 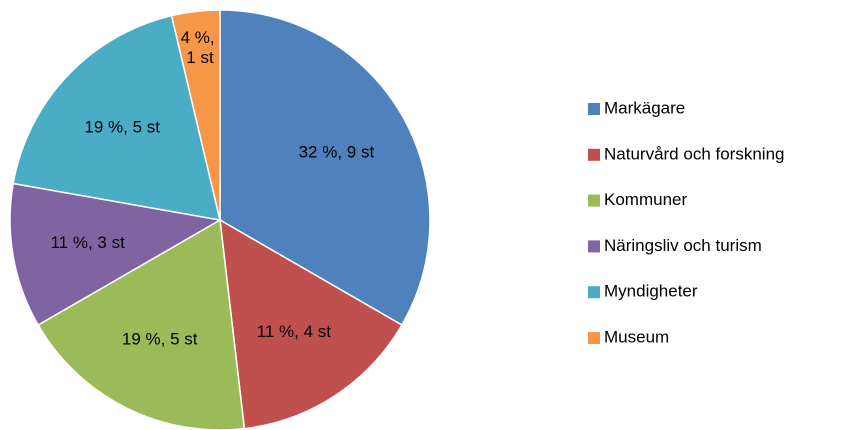 I want to click on legend-label: Markägare, so click(x=644, y=107).